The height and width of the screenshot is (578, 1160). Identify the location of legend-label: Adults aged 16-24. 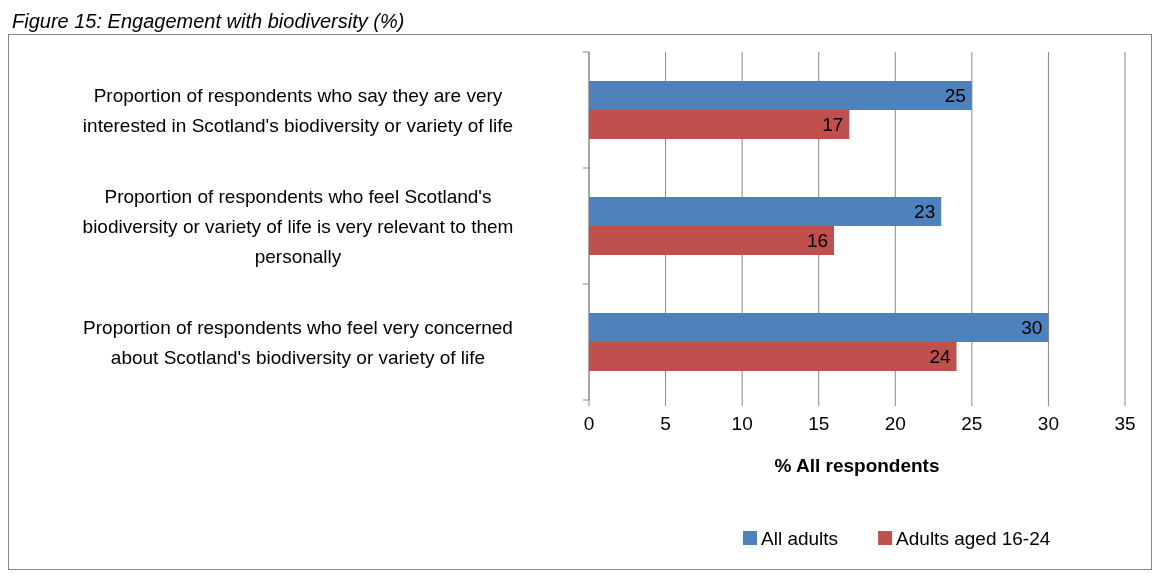
(973, 538).